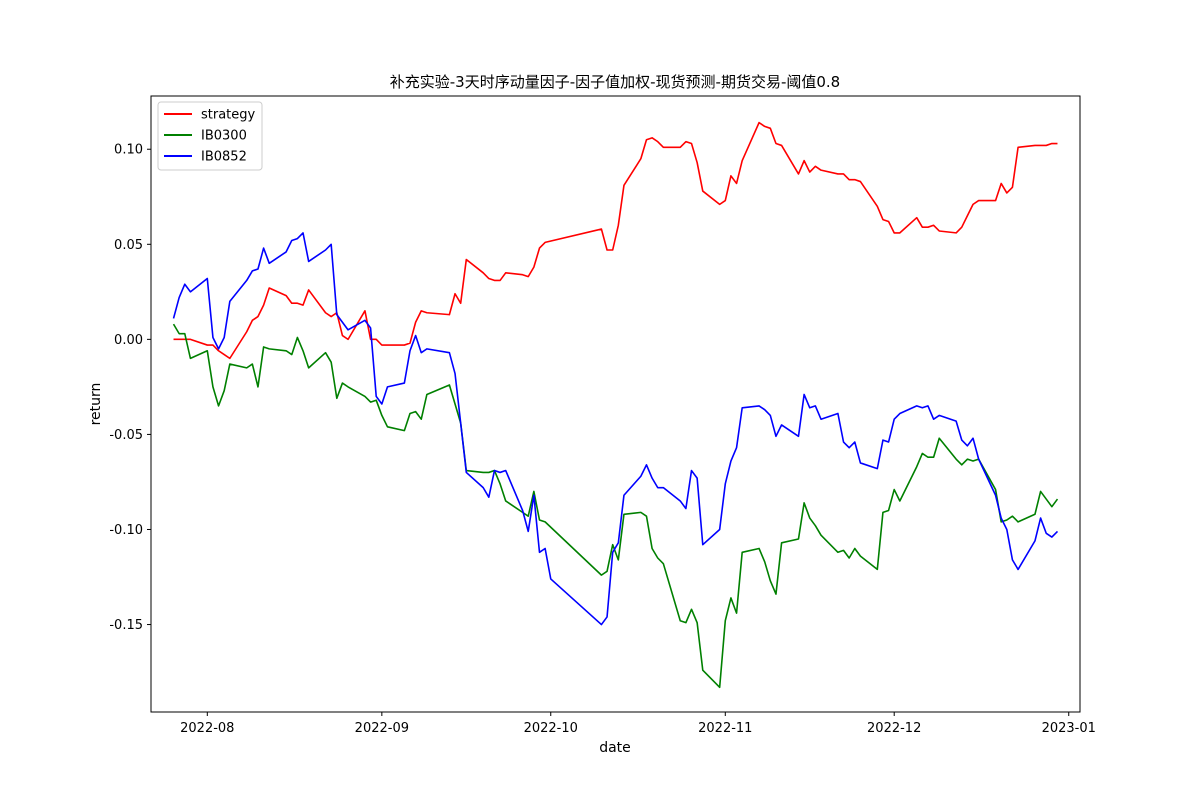  I want to click on y-axis-ticks: -0.15 -0.10 -0.05 0.00 0.05 0.10, so click(130, 388).